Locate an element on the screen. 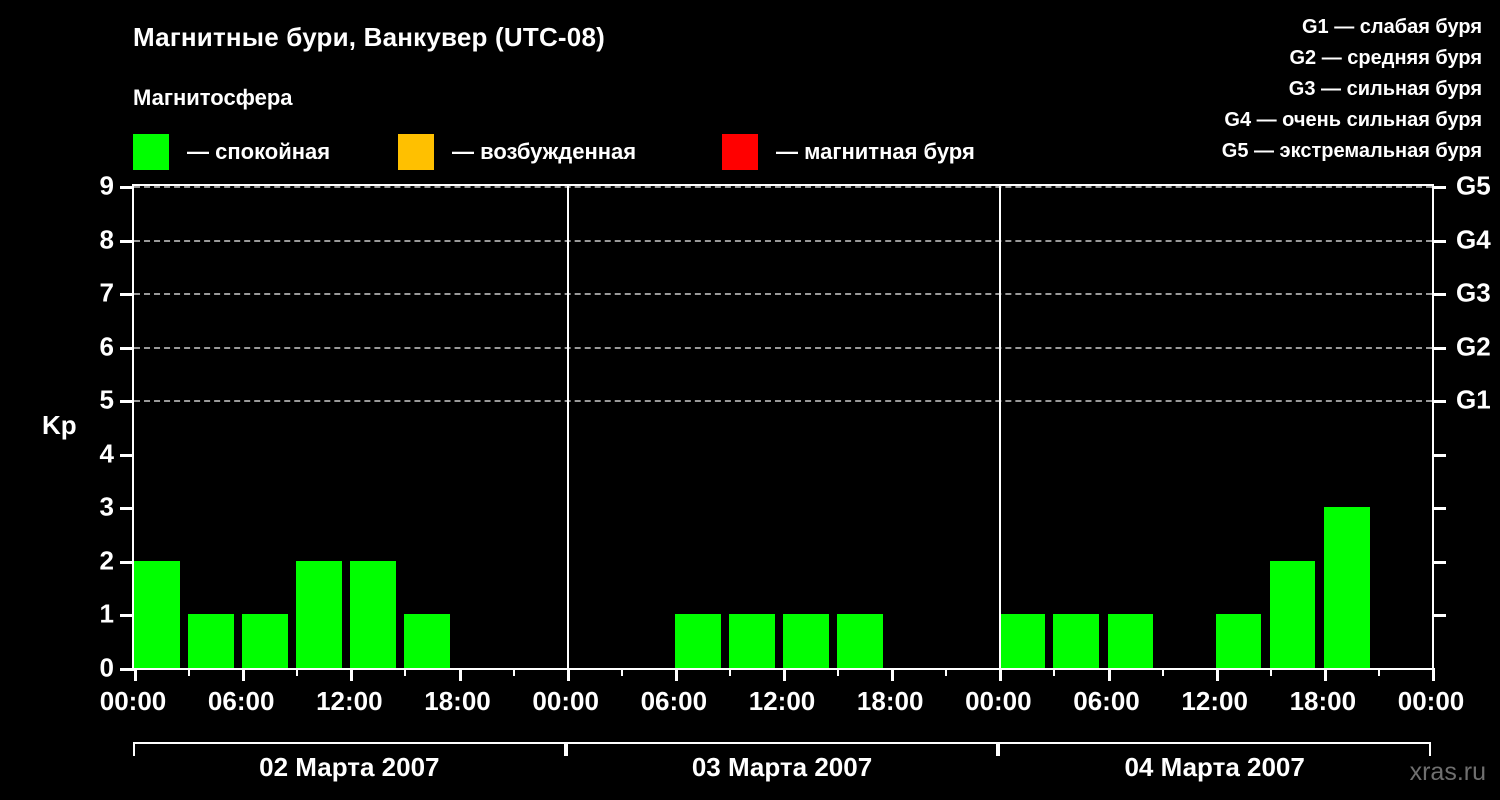 Image resolution: width=1500 pixels, height=800 pixels. legend-label-quiet: — спокойная is located at coordinates (259, 151).